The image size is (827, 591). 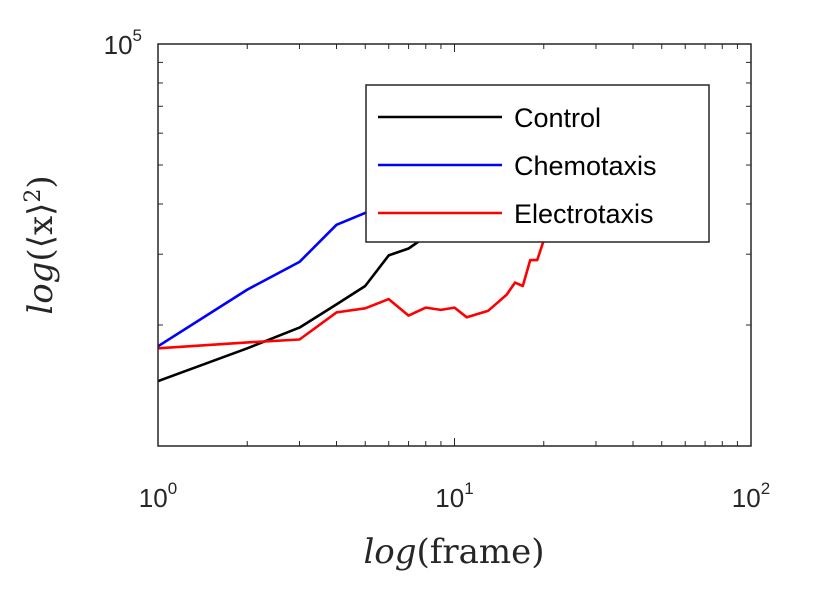 What do you see at coordinates (557, 118) in the screenshot?
I see `legend-label: Control` at bounding box center [557, 118].